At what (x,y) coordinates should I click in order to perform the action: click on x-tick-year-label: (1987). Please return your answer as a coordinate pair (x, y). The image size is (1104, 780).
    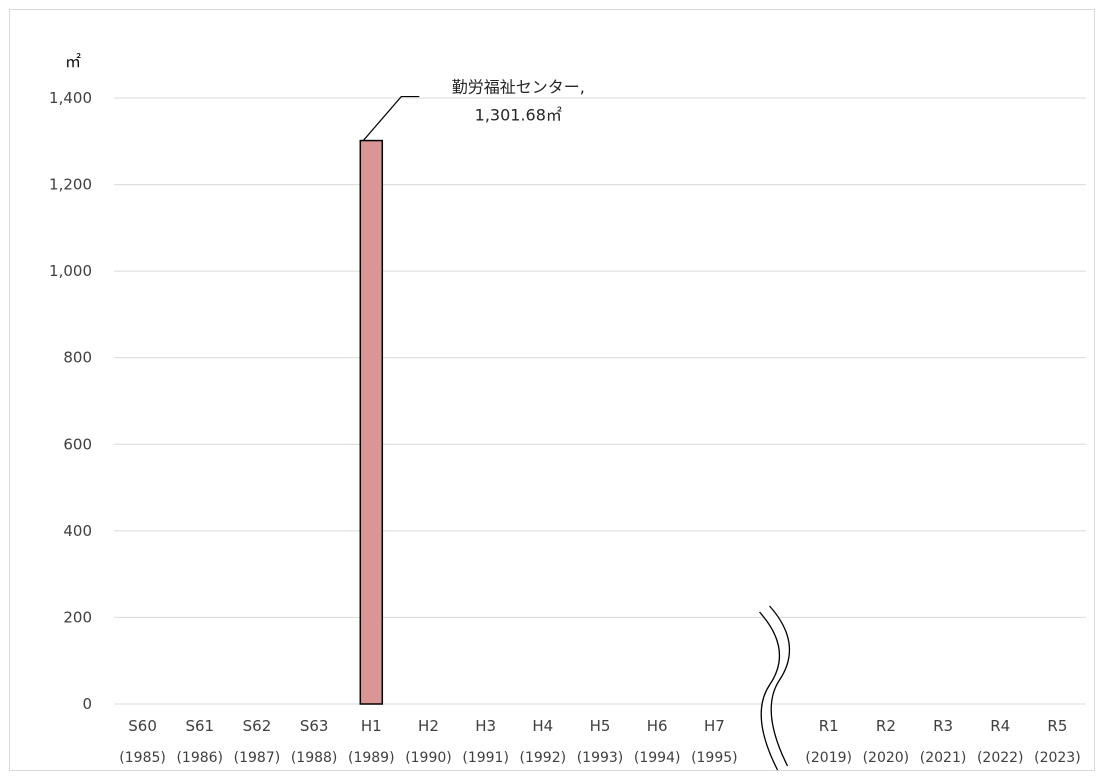
    Looking at the image, I should click on (257, 758).